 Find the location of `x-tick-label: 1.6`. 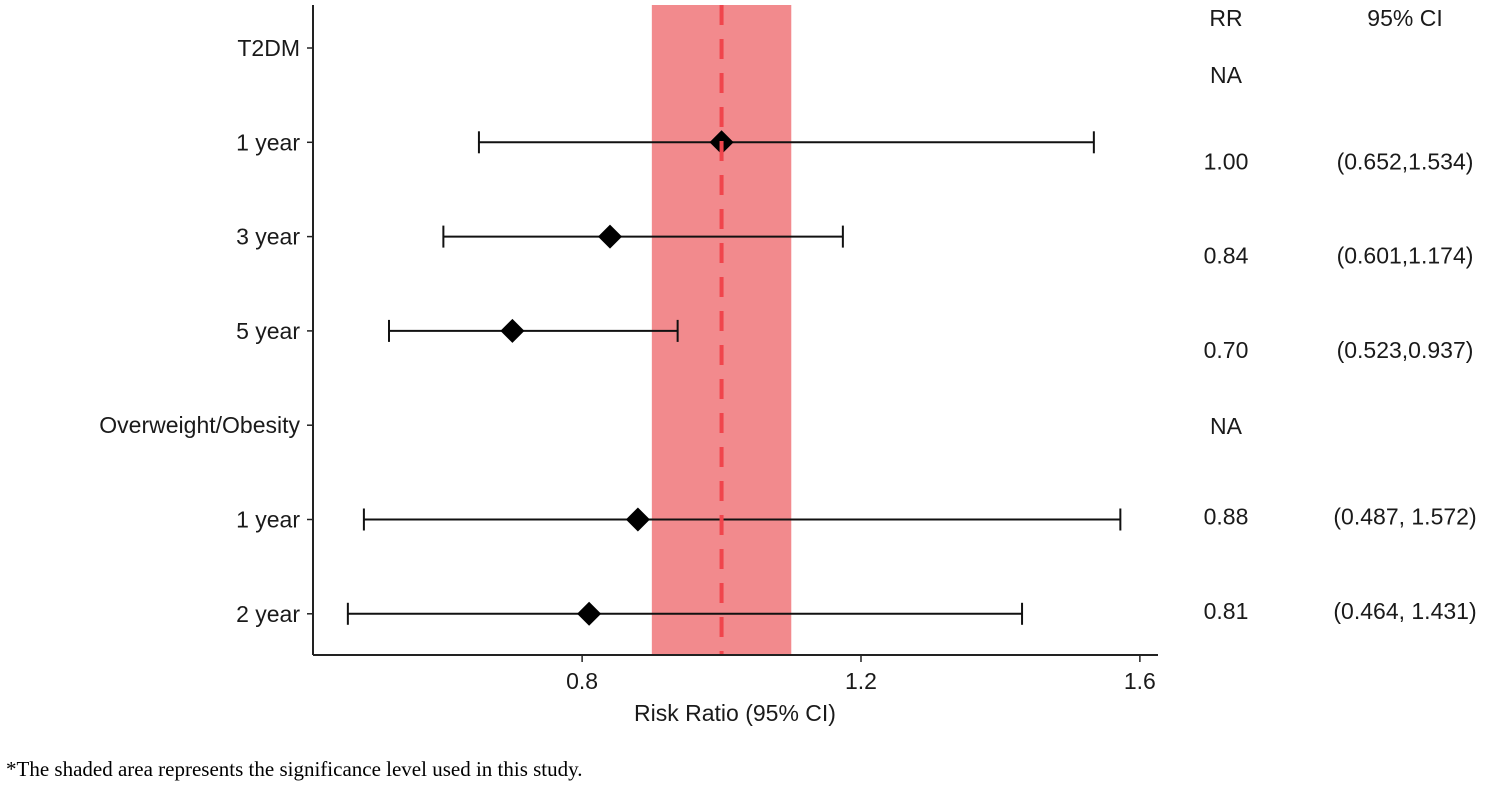

x-tick-label: 1.6 is located at coordinates (1140, 681).